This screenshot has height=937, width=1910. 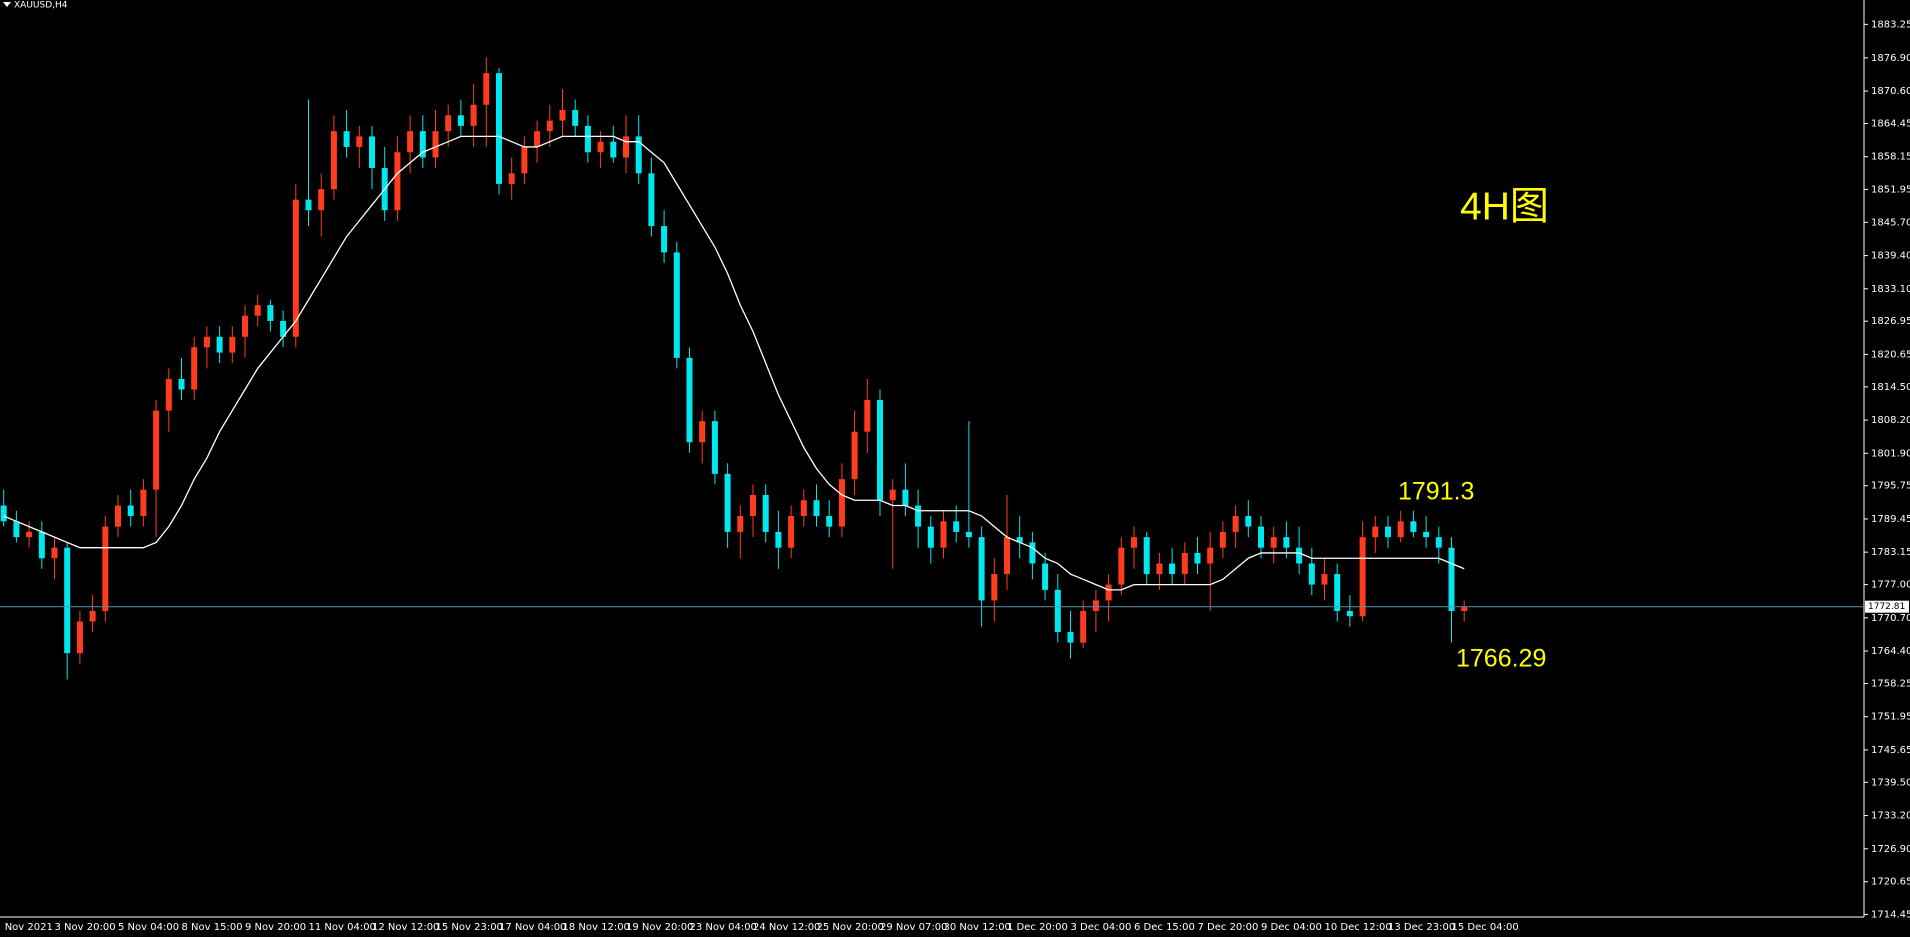 I want to click on x-tick-label: Nov 2021, so click(x=29, y=927).